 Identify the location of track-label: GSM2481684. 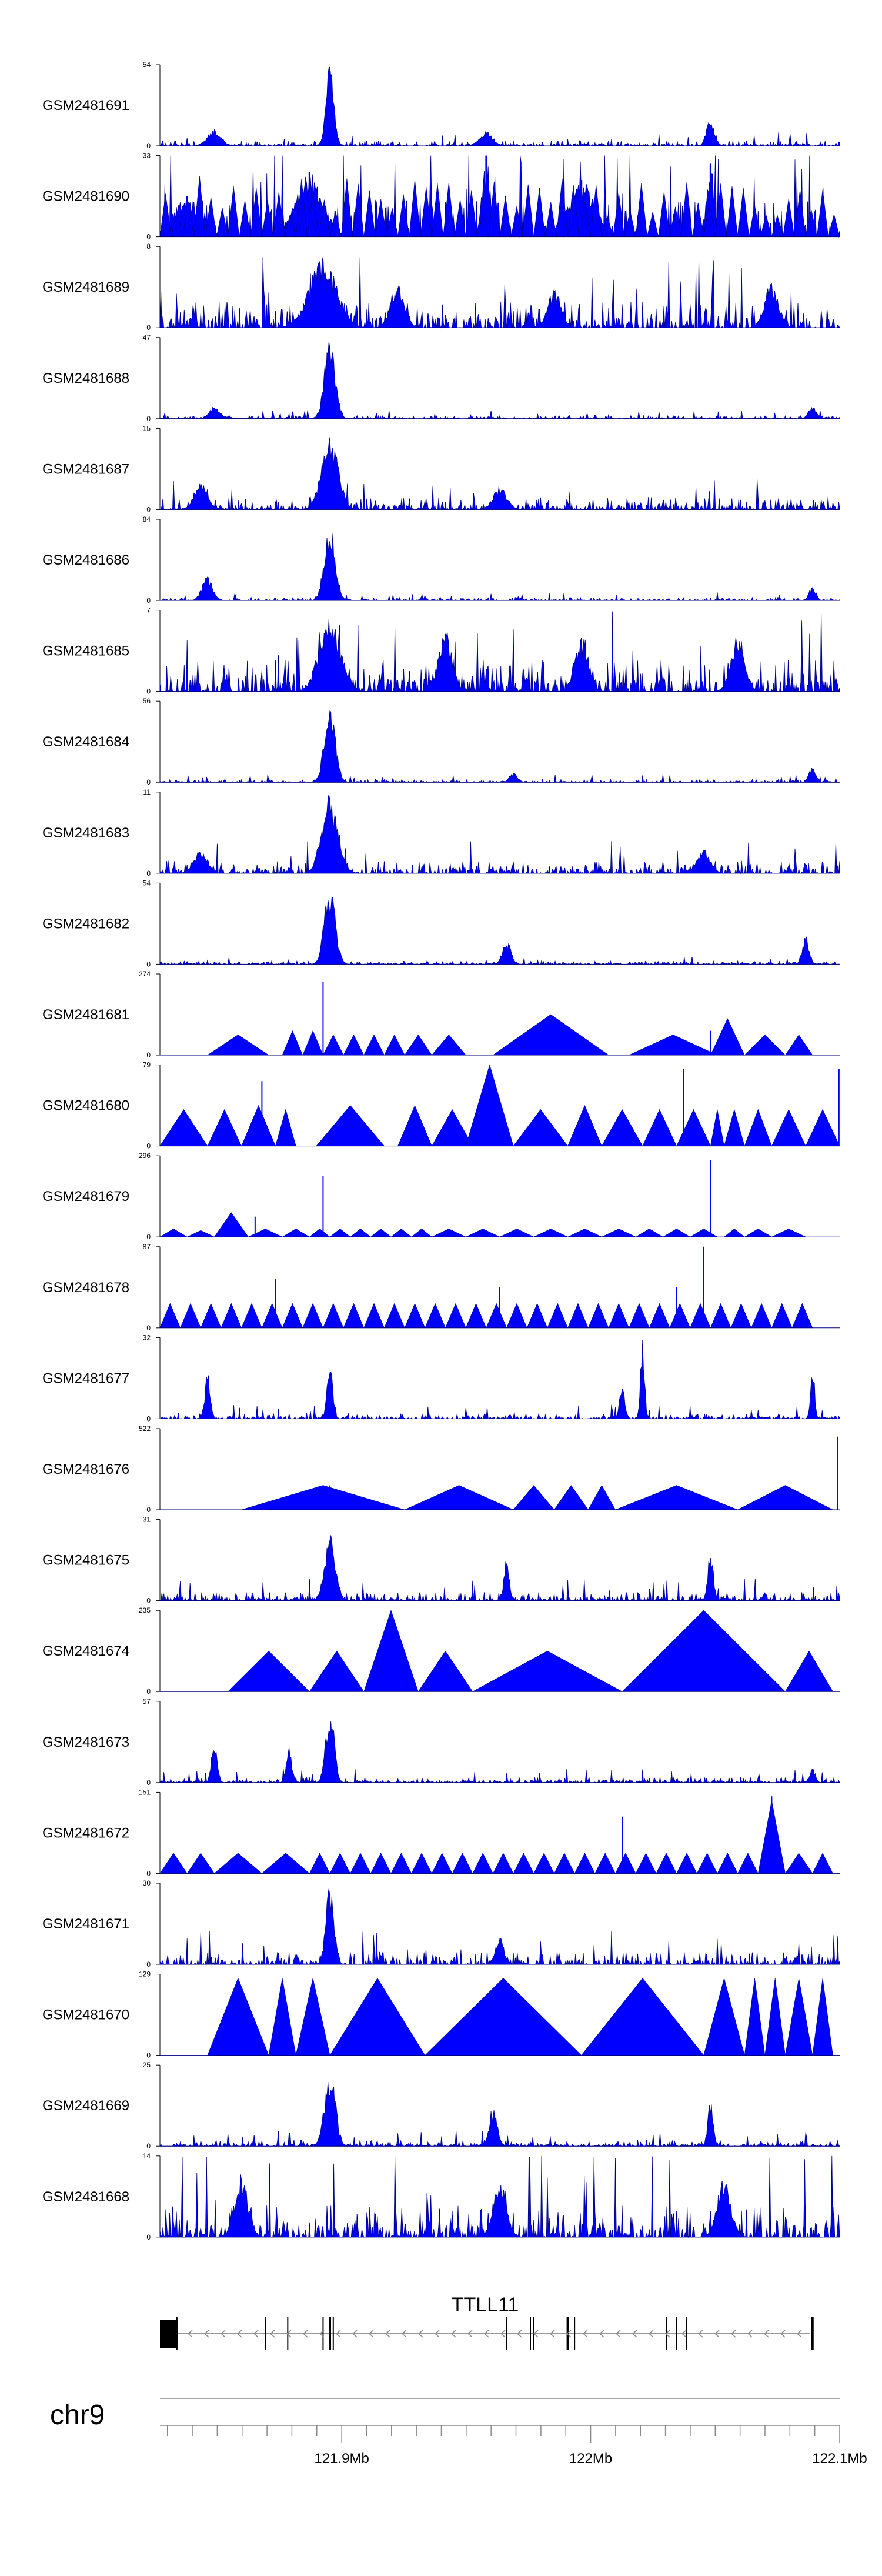
(85, 742).